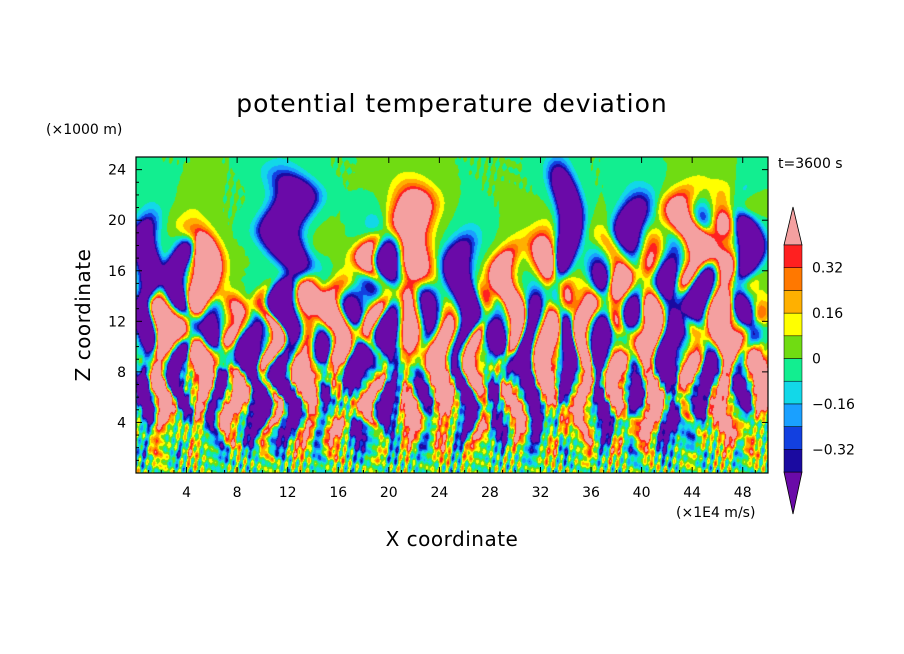  What do you see at coordinates (827, 314) in the screenshot?
I see `colorbar-label: 0.16` at bounding box center [827, 314].